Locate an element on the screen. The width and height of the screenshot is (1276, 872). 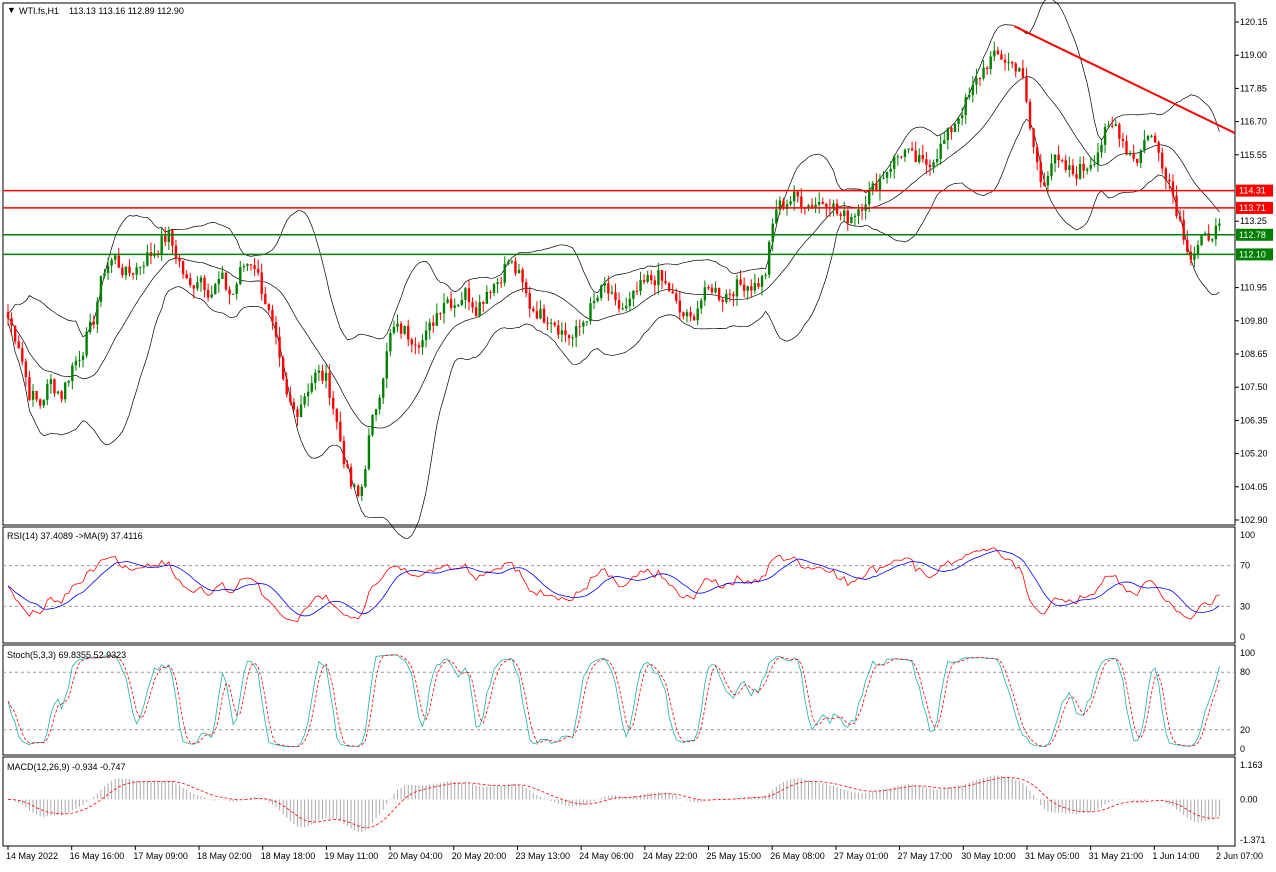
hline-tag-114.31 is located at coordinates (1254, 190).